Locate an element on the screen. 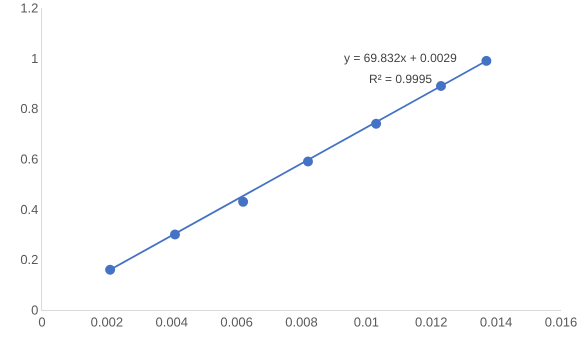  x-tick-label: 0.006 is located at coordinates (236, 322).